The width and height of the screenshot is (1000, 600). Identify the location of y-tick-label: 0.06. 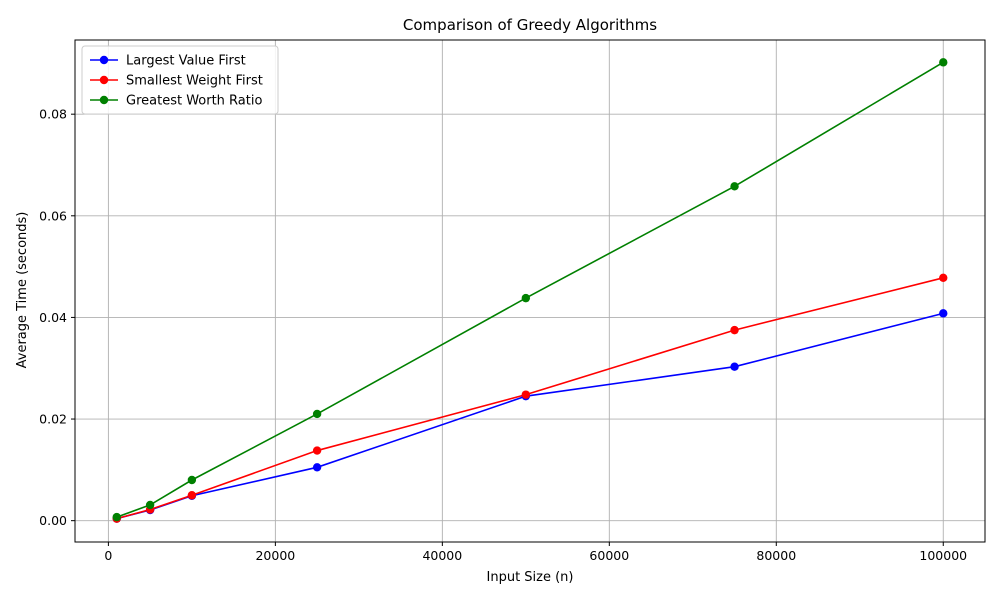
(53, 215).